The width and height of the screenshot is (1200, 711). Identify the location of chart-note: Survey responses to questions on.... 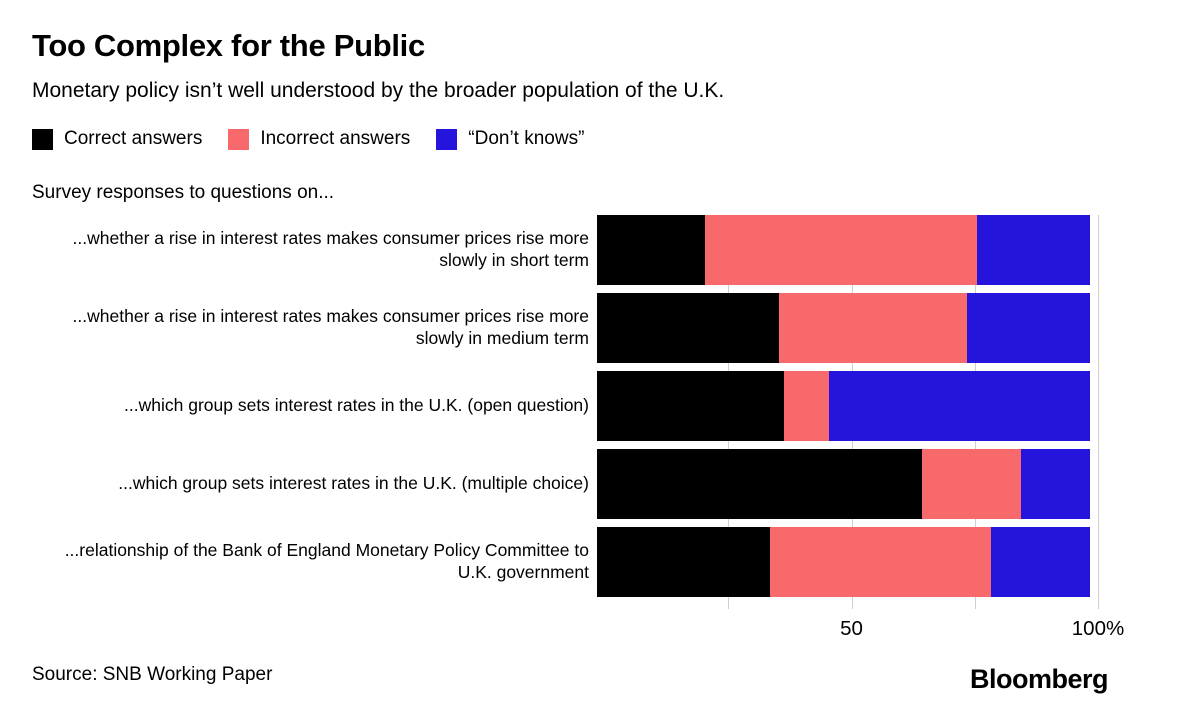
(183, 192).